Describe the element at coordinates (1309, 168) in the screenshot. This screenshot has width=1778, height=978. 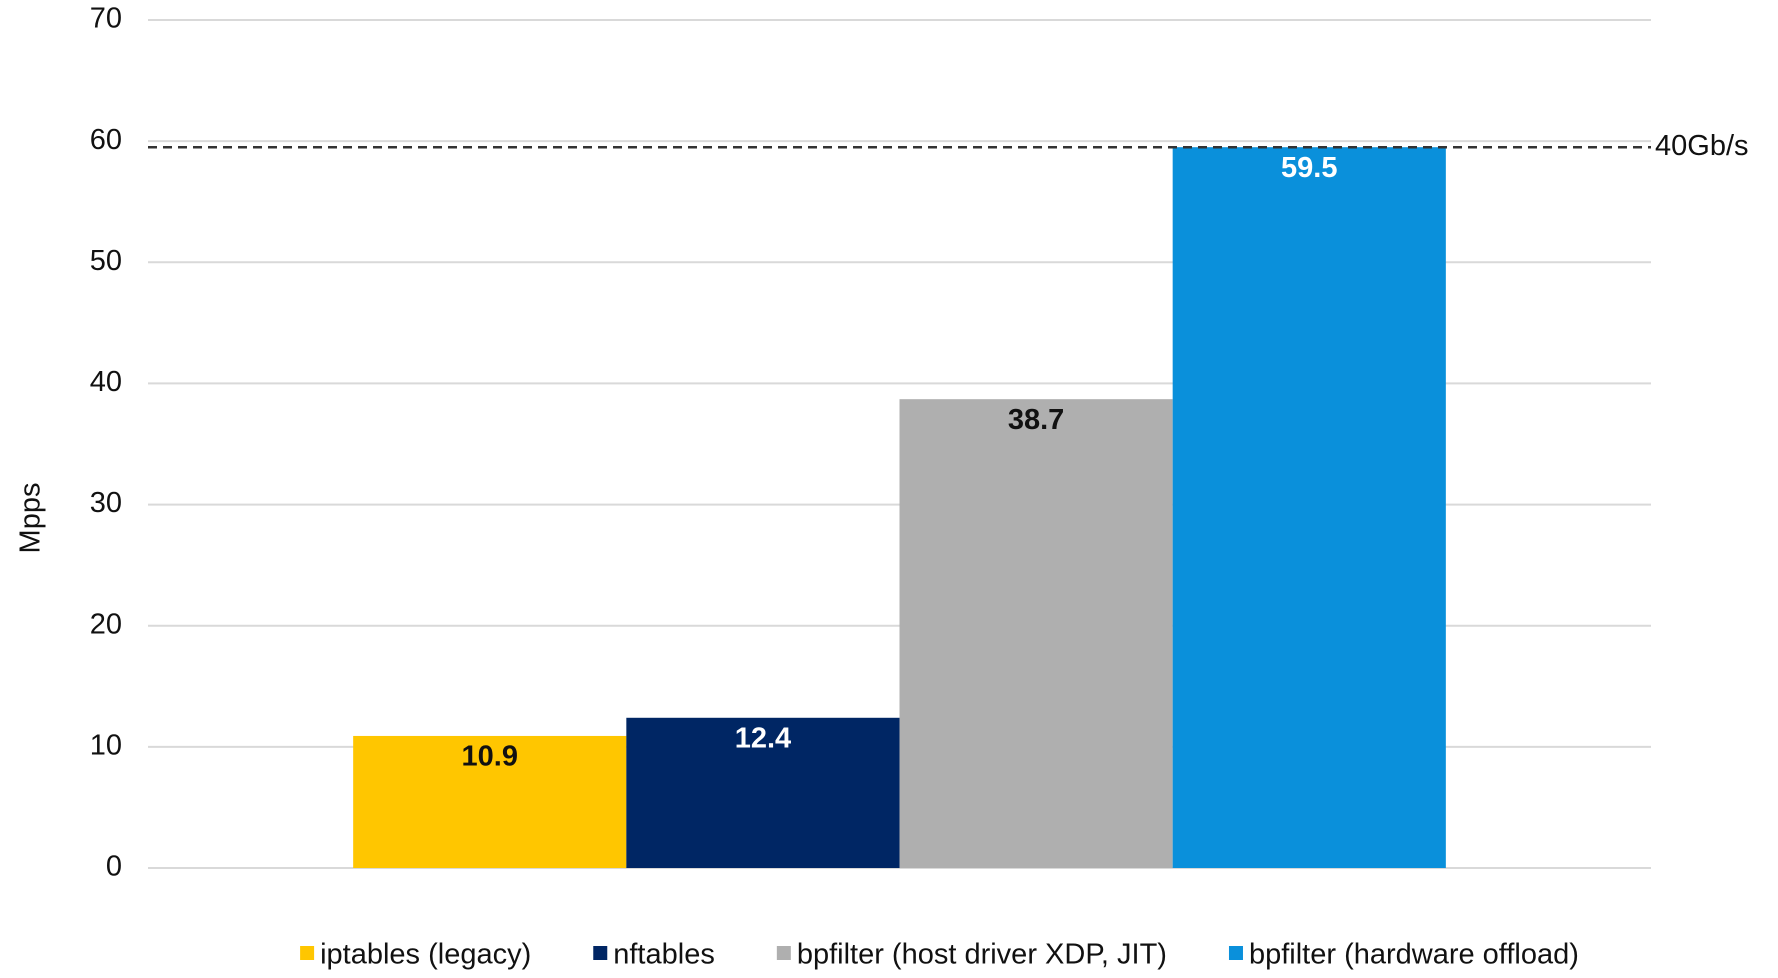
I see `data-label: 59.5` at that location.